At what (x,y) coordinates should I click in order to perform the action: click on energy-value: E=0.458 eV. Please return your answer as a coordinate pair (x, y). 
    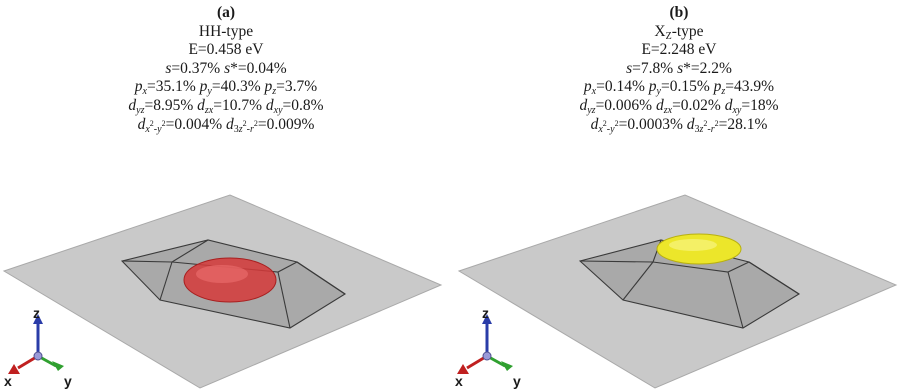
    Looking at the image, I should click on (226, 50).